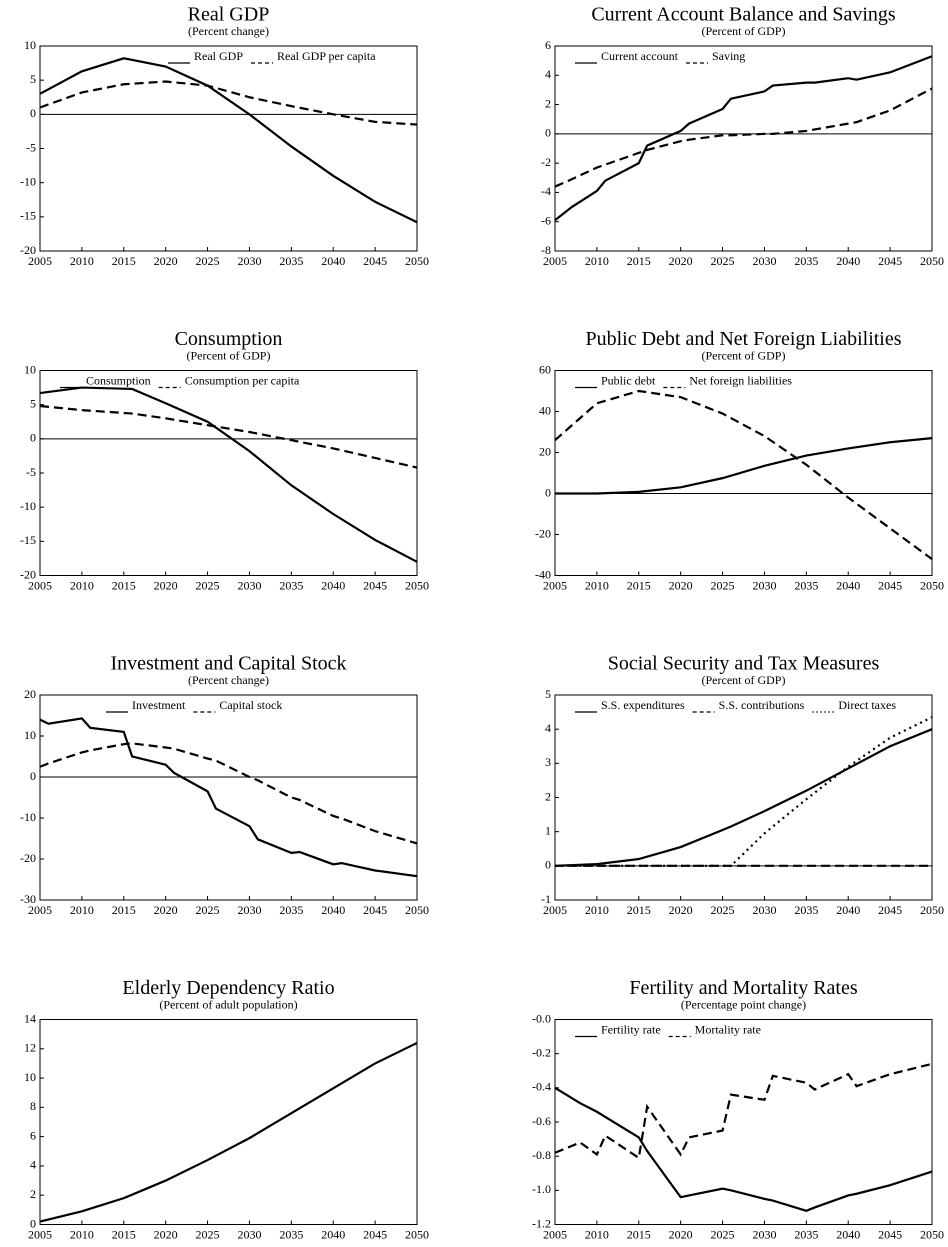 The image size is (948, 1247). What do you see at coordinates (744, 31) in the screenshot?
I see `chart-subtitle: (Percent of GDP)` at bounding box center [744, 31].